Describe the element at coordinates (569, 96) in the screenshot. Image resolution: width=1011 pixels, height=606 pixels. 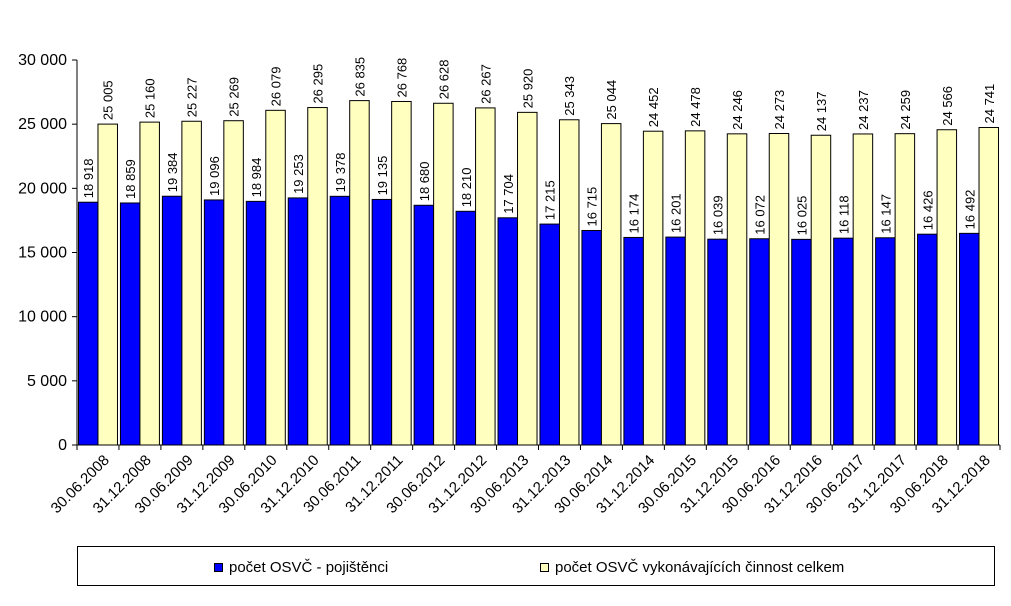
I see `data-label-series-2: 25 343` at that location.